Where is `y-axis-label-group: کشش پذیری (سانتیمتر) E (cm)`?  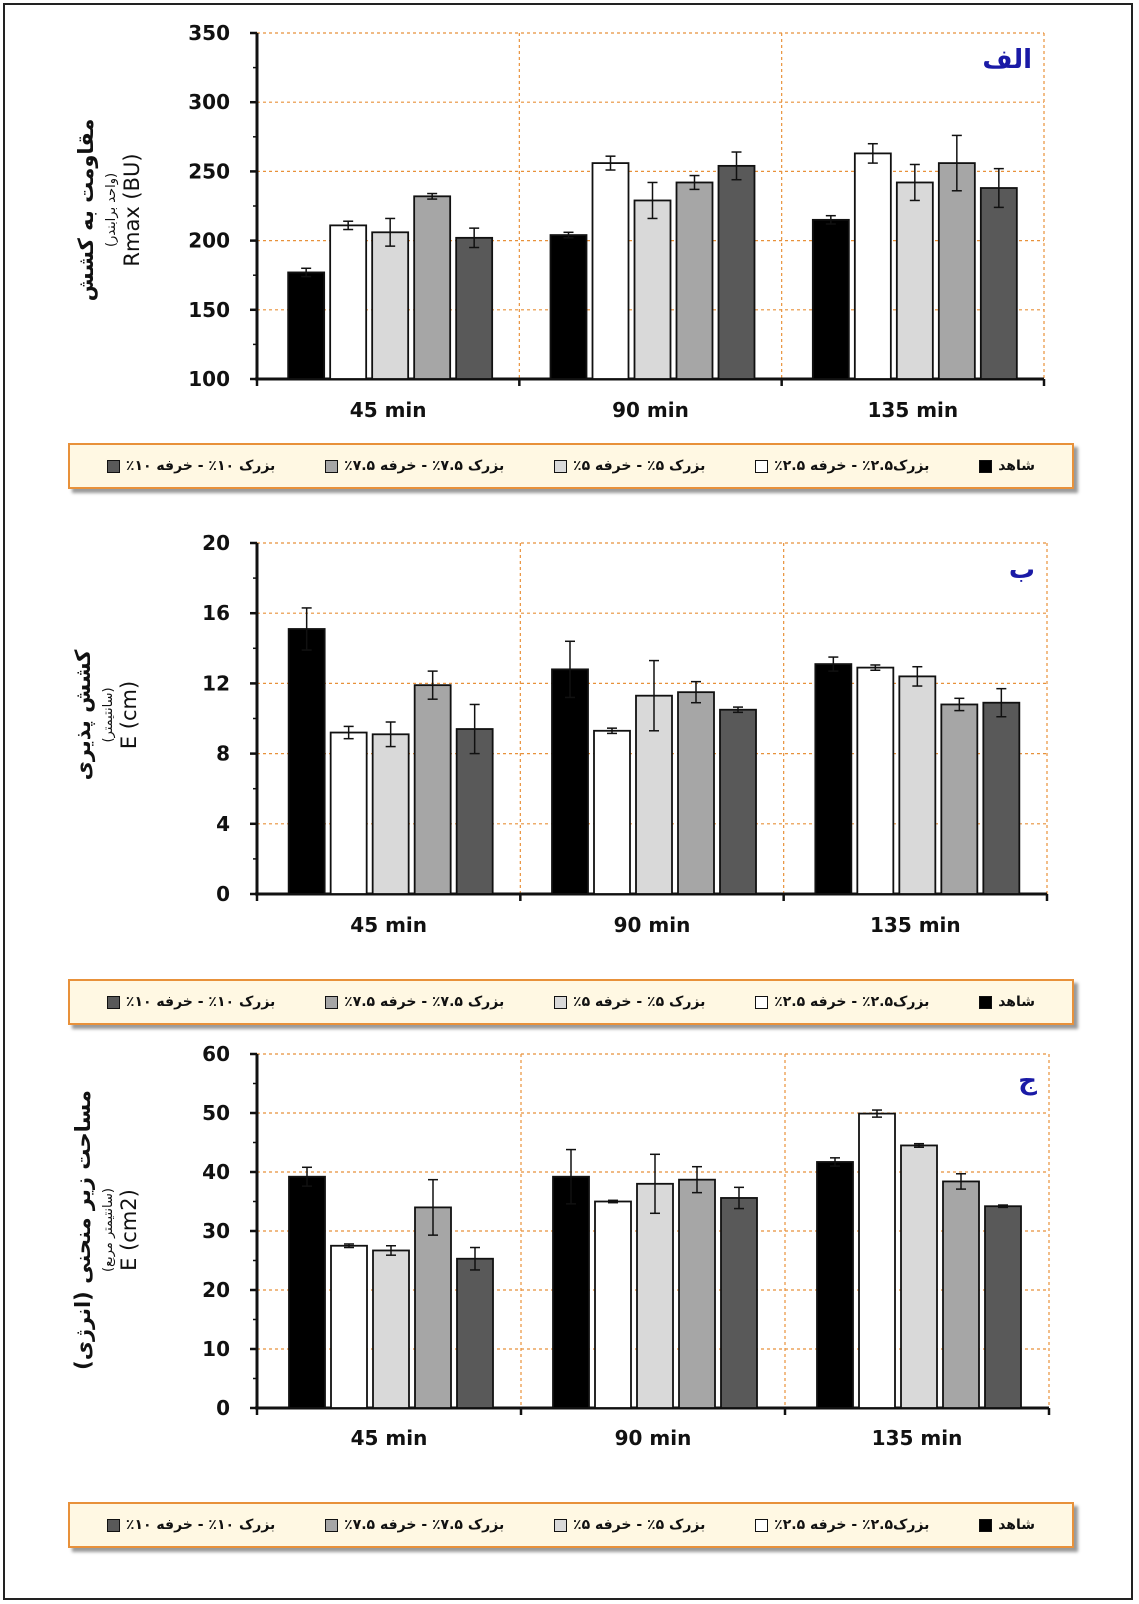
y-axis-label-group: کشش پذیری (سانتیمتر) E (cm) is located at coordinates (106, 715).